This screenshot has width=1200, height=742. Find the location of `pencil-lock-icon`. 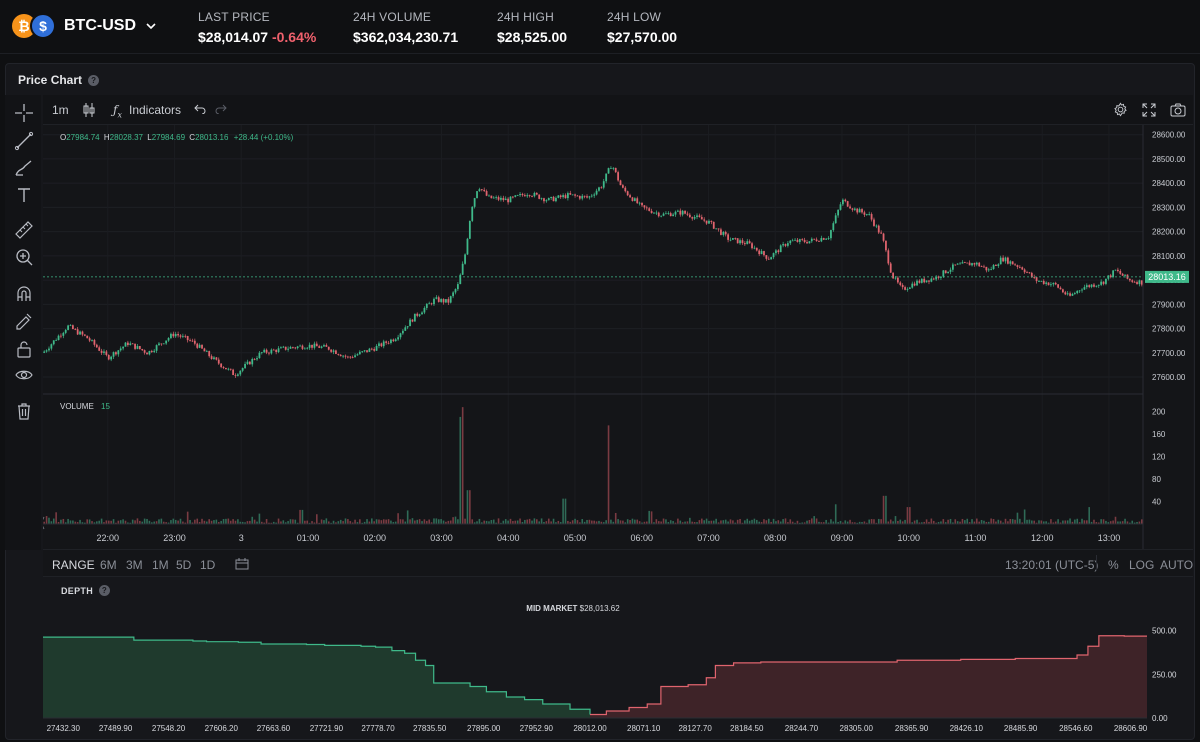

pencil-lock-icon is located at coordinates (24, 321).